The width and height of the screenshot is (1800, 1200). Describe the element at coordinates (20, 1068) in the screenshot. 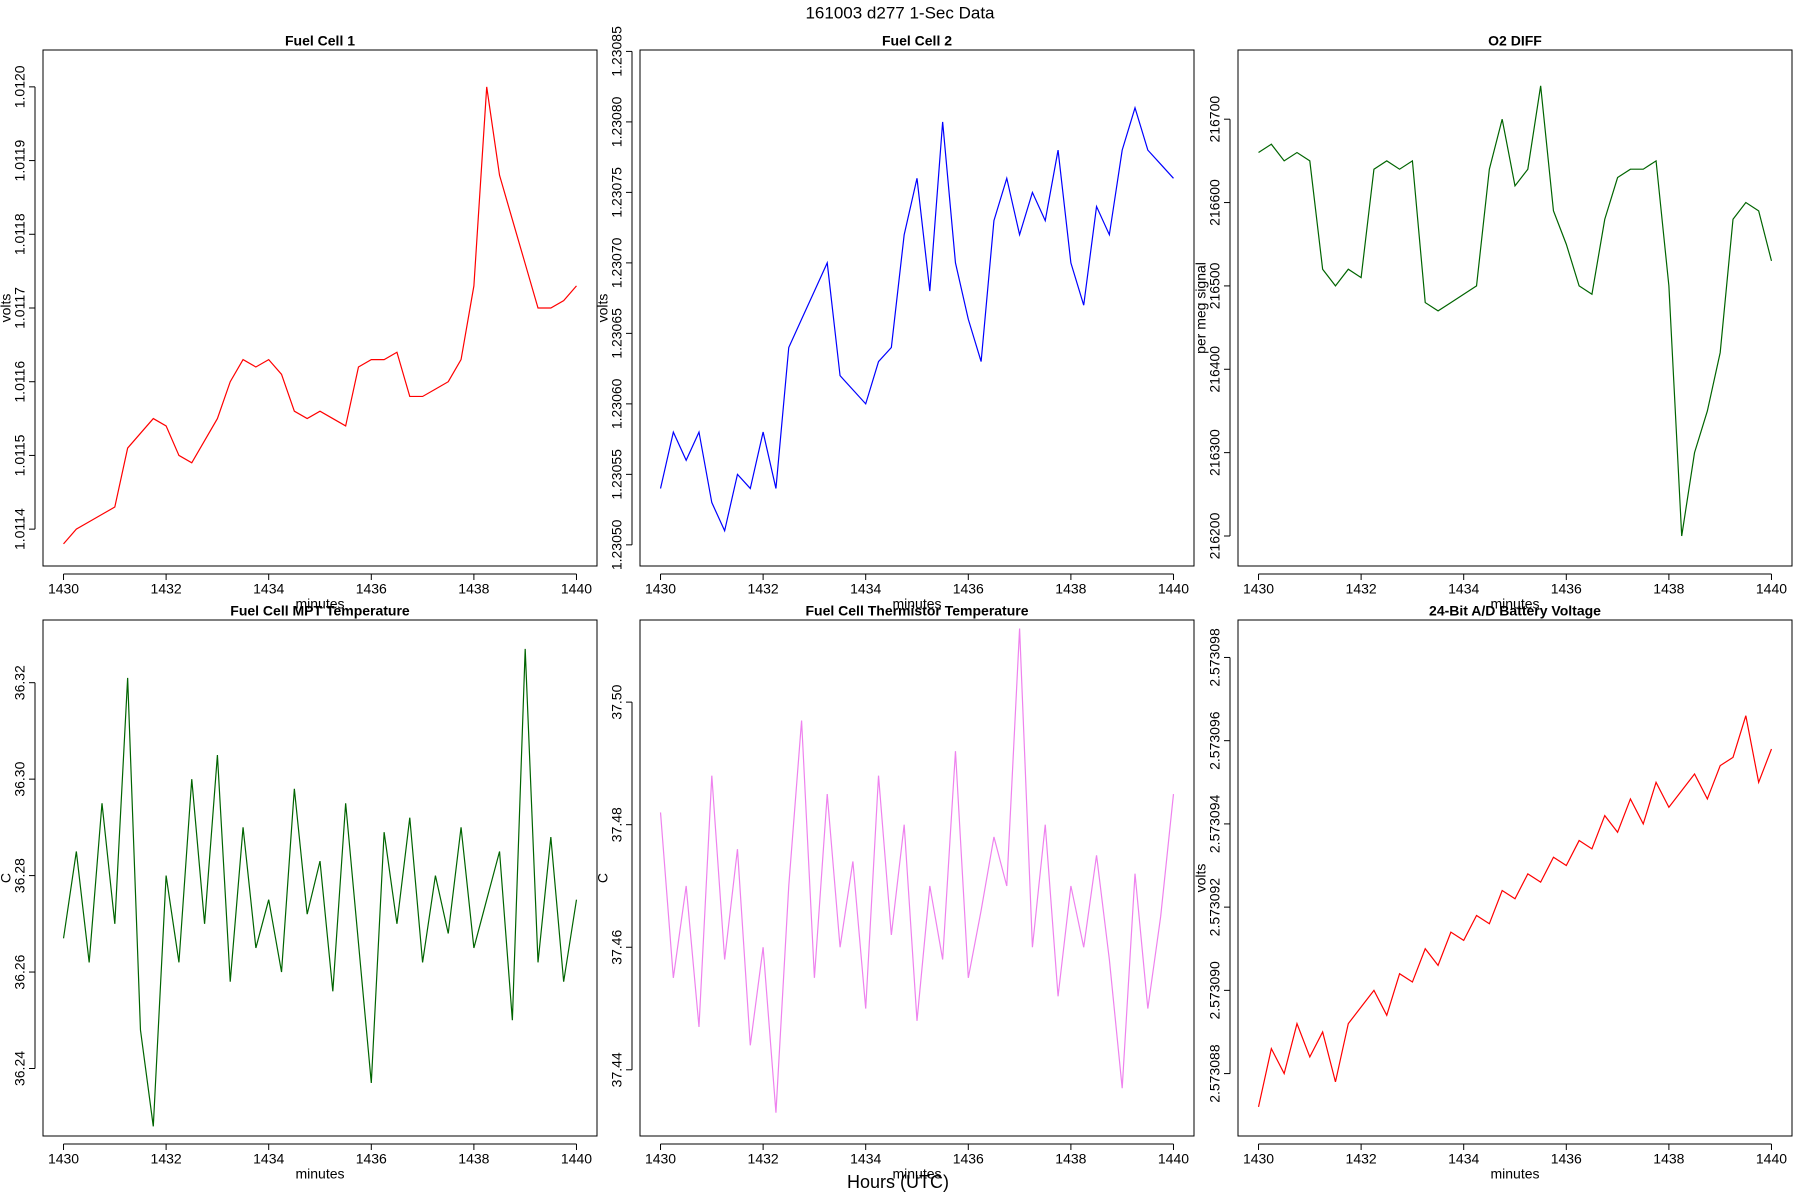

I see `y-tick-label: 36.24` at that location.